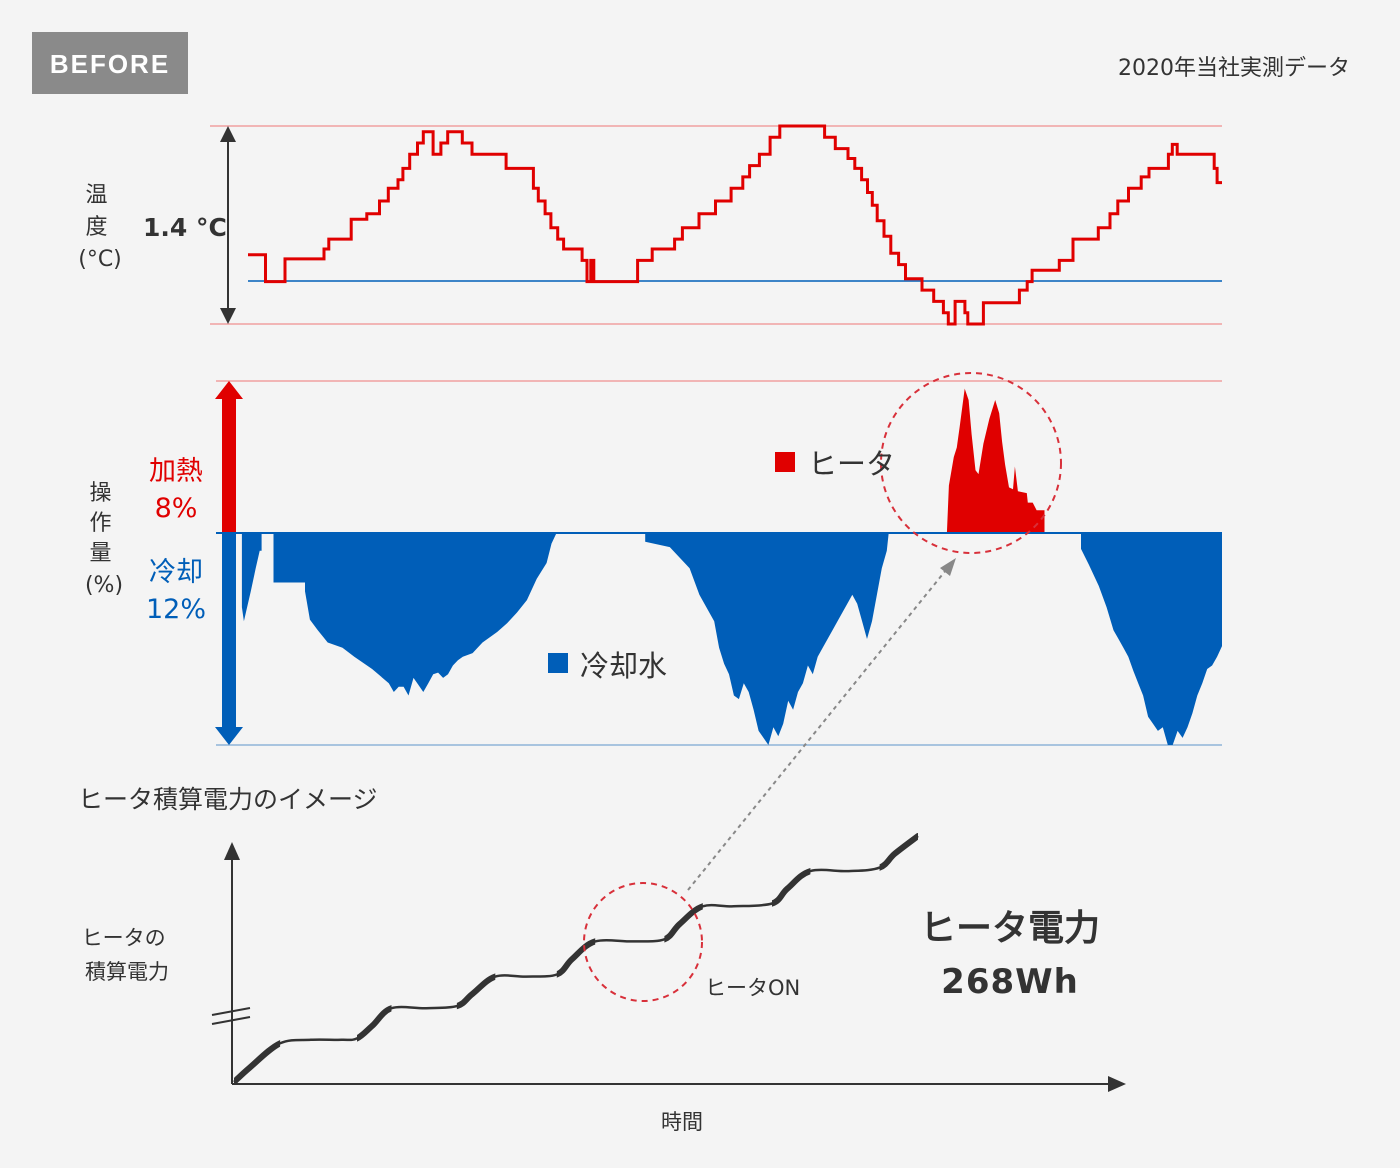 Image resolution: width=1400 pixels, height=1168 pixels. I want to click on energy-section-title: ヒータ積算電力のイメージ, so click(228, 799).